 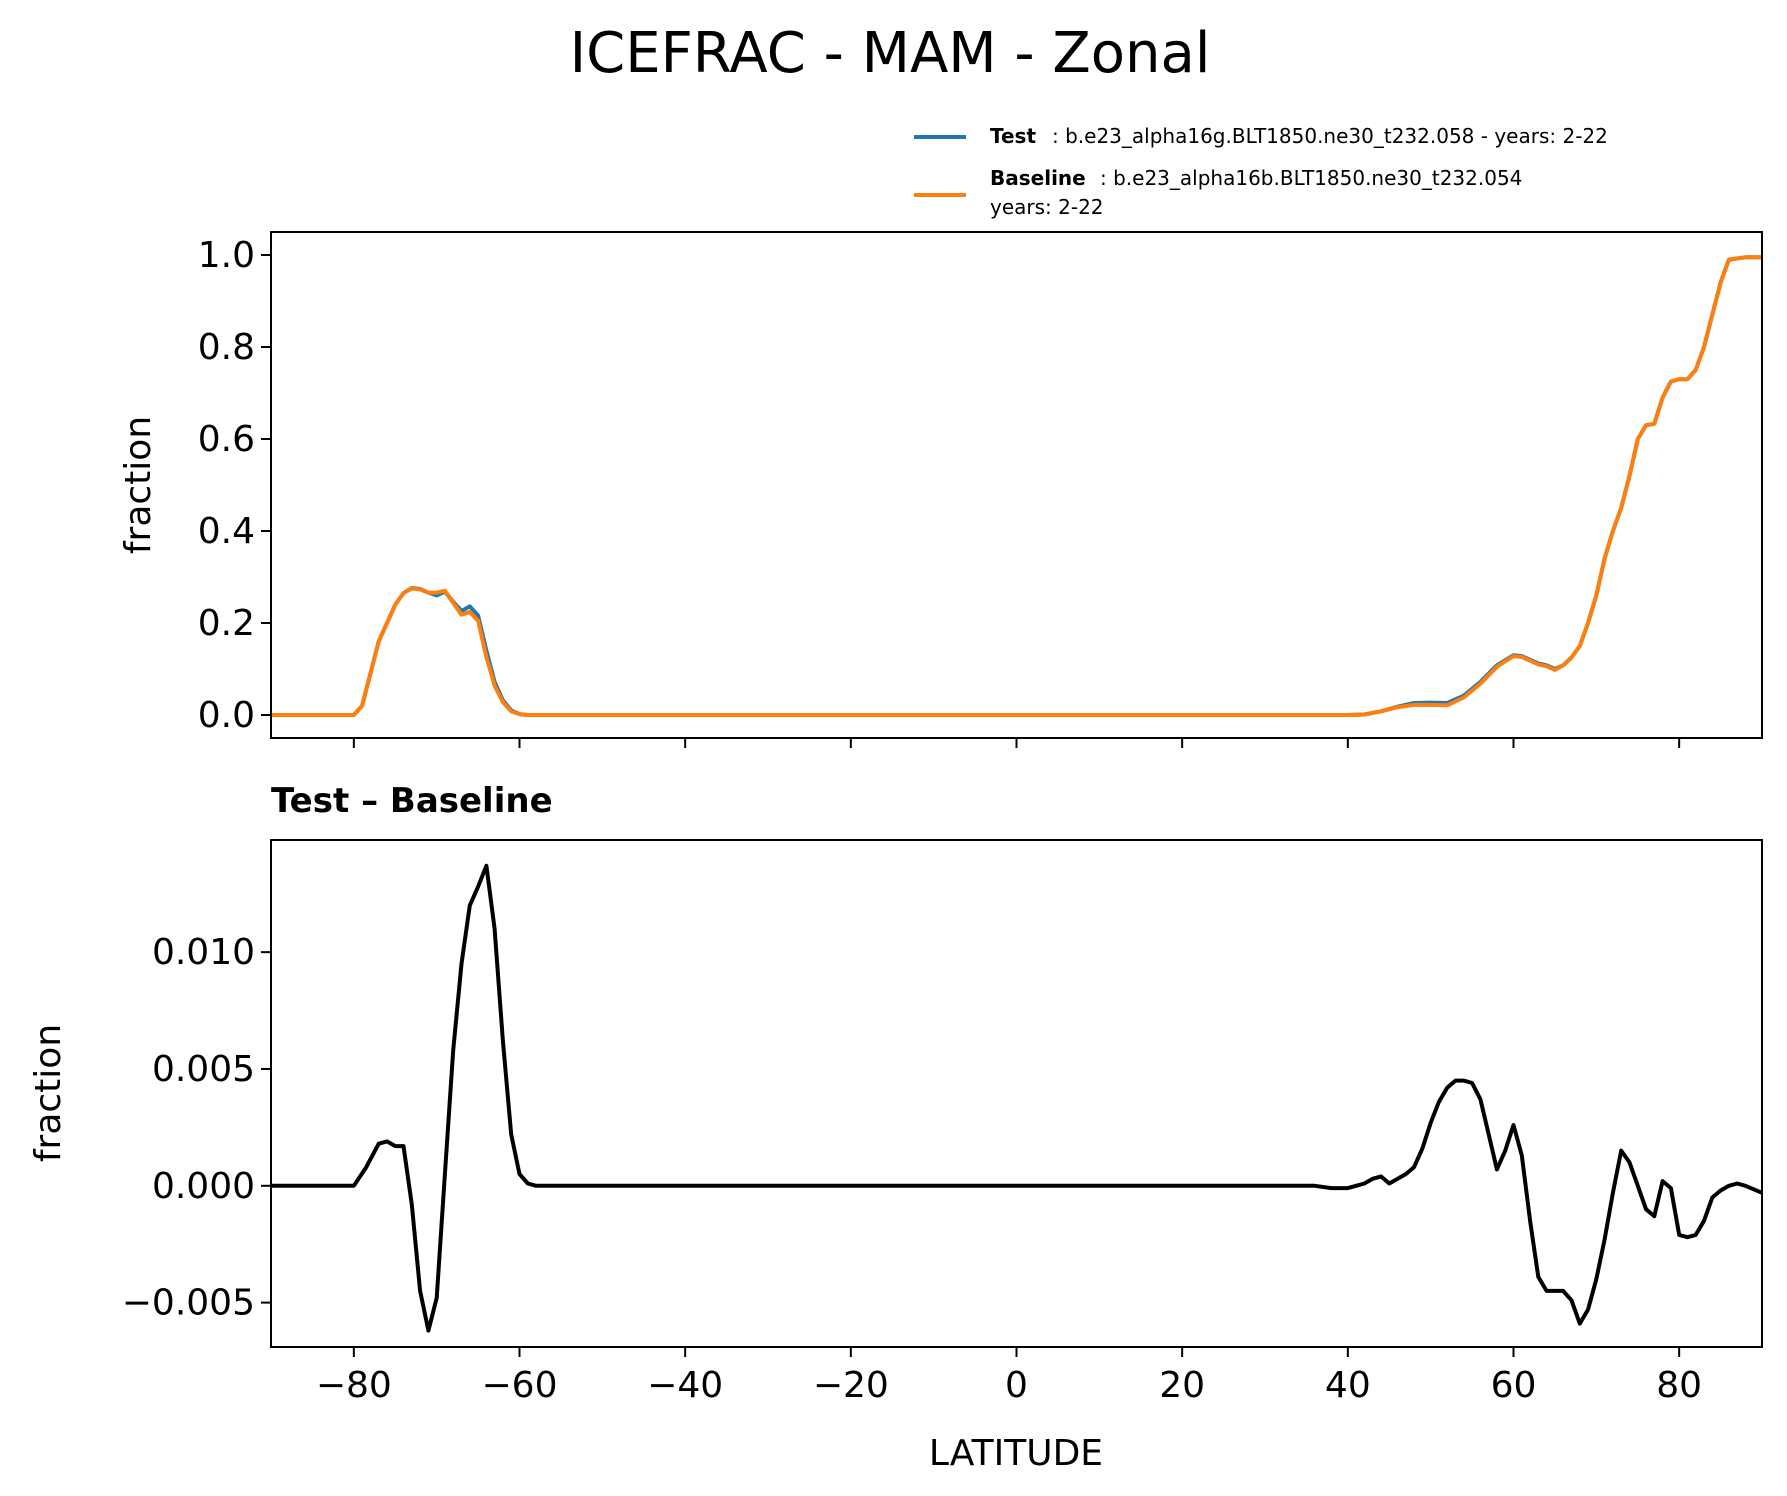 I want to click on bottom-x-tick-label: −40, so click(x=685, y=1385).